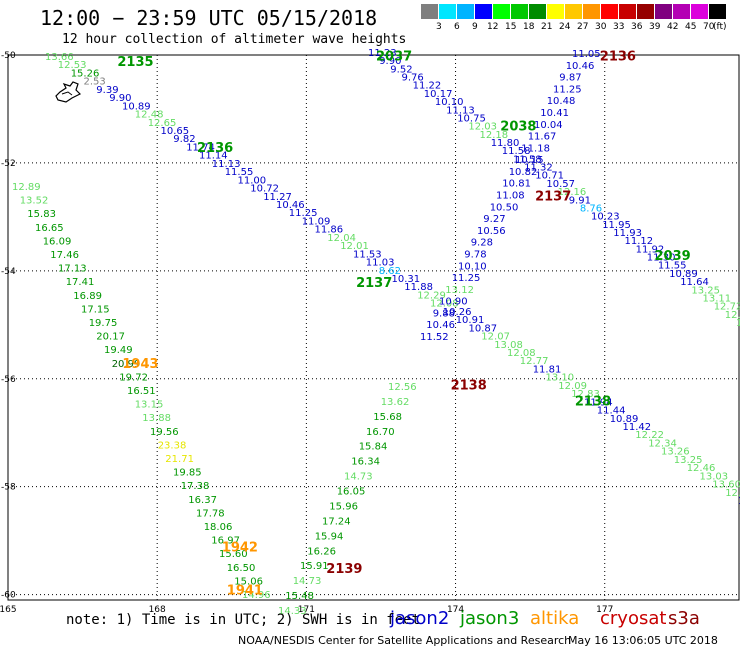  I want to click on wave-height-value: 11.55, so click(239, 172).